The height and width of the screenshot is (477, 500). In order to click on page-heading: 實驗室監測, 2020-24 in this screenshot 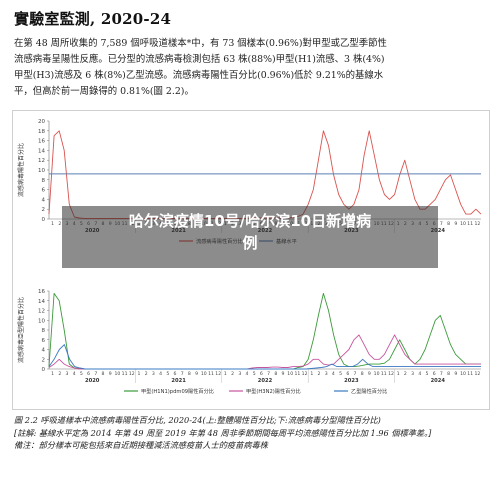, I will do `click(93, 19)`.